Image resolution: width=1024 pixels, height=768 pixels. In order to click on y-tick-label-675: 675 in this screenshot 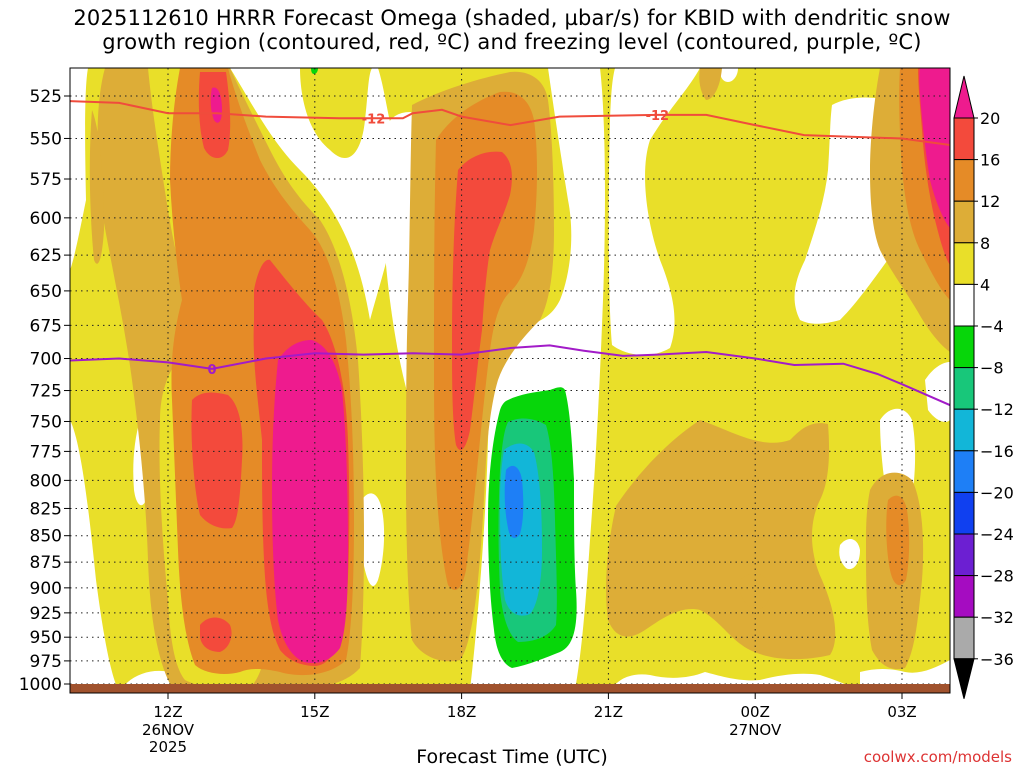, I will do `click(46, 326)`.